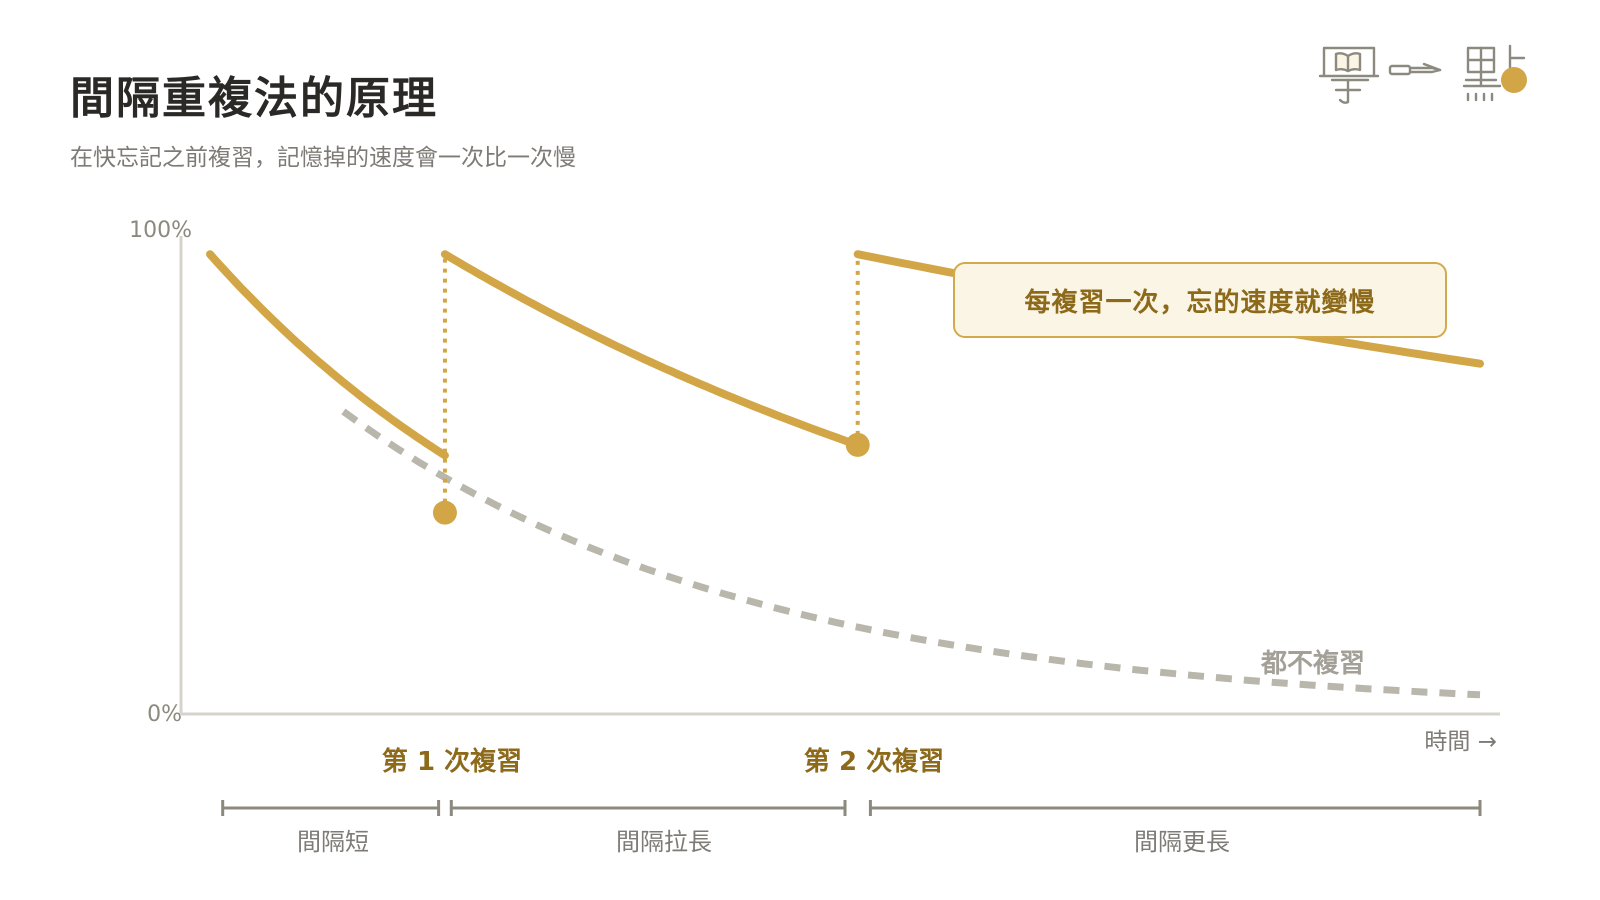 This screenshot has height=900, width=1600. What do you see at coordinates (851, 808) in the screenshot?
I see `interval-layer` at bounding box center [851, 808].